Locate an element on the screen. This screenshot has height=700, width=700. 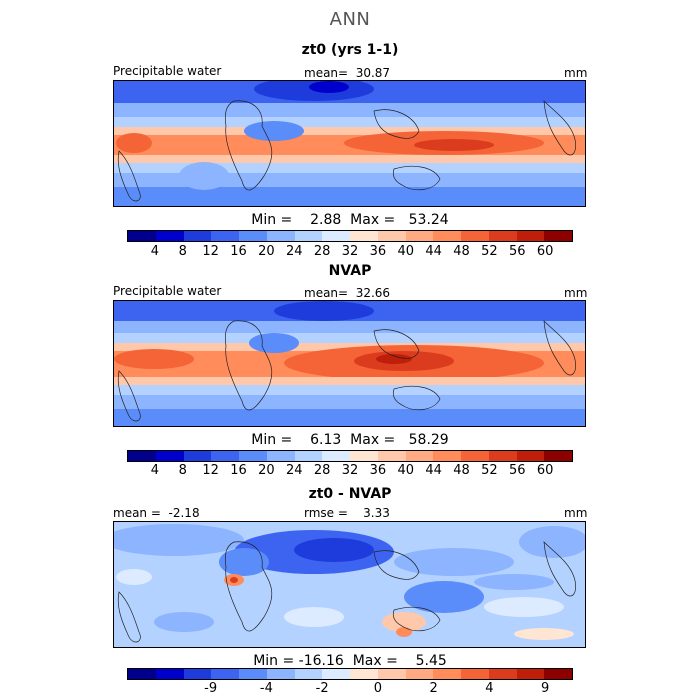
colorbar-tick-label: -2 is located at coordinates (322, 688).